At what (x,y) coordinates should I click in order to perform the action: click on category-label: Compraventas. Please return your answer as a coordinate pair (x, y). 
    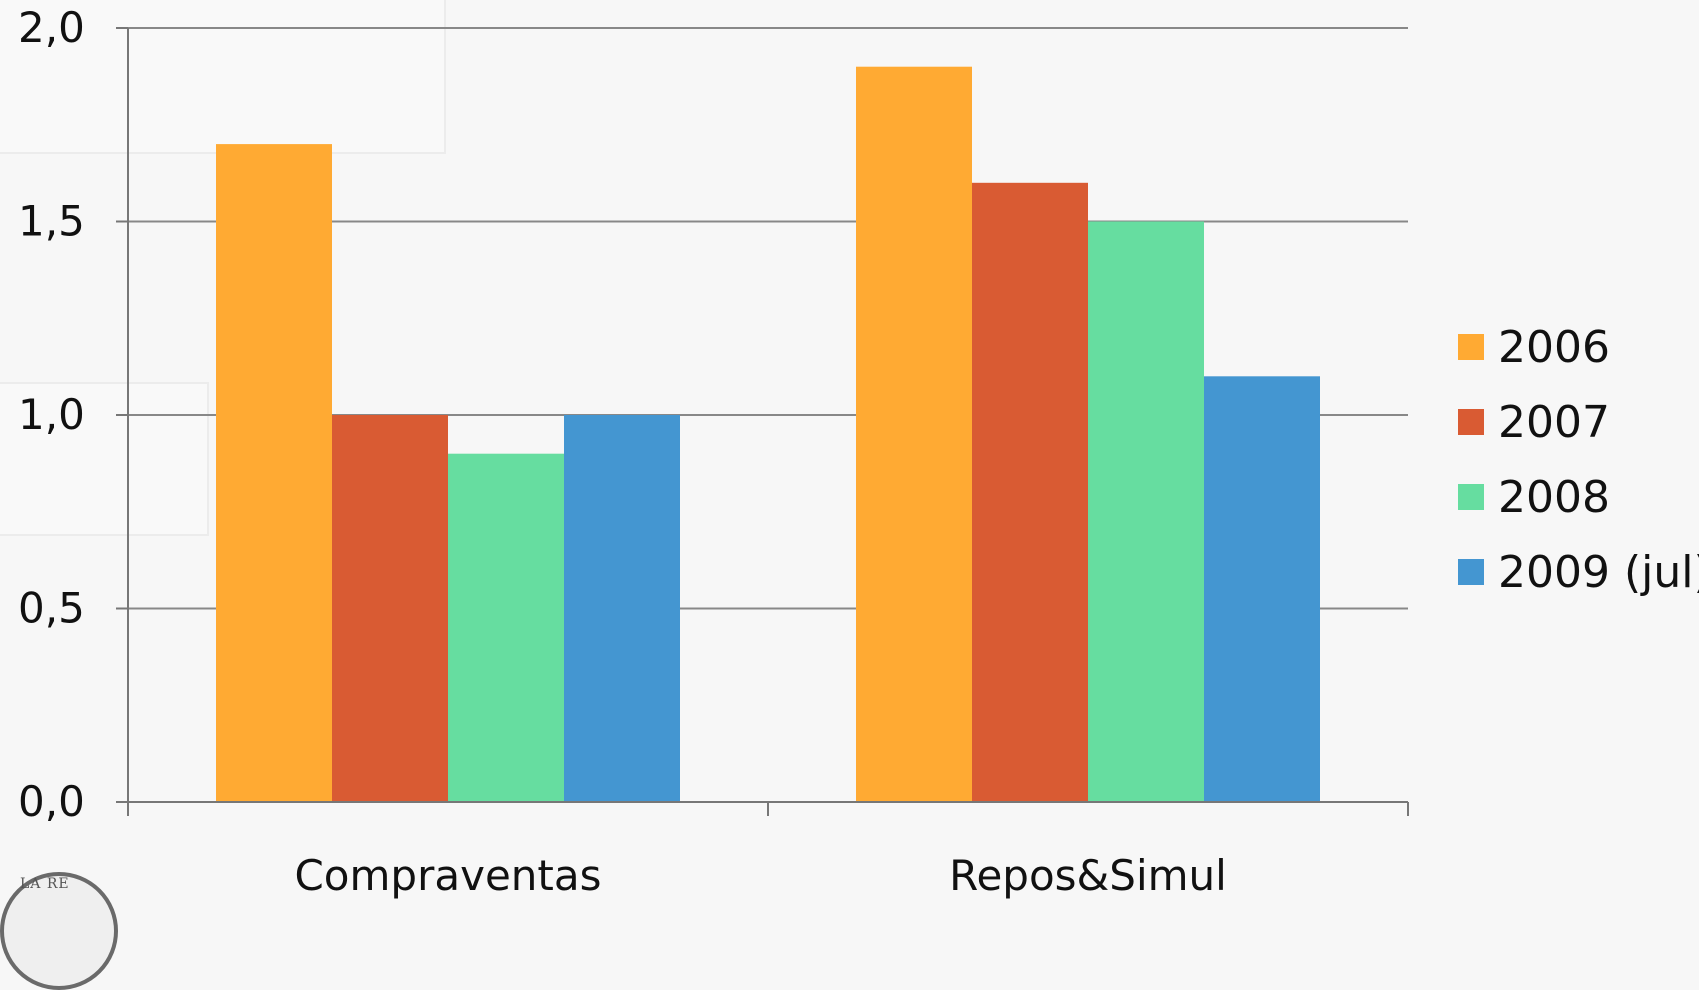
    Looking at the image, I should click on (447, 875).